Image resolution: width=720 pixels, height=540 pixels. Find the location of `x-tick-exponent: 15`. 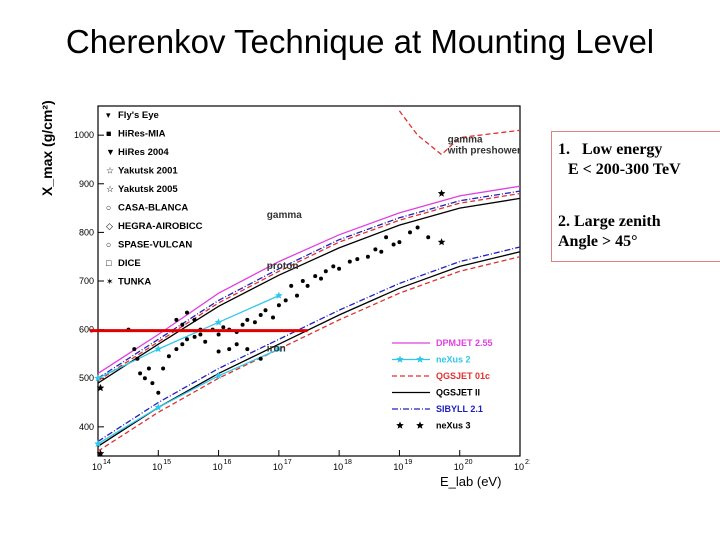

x-tick-exponent: 15 is located at coordinates (167, 462).